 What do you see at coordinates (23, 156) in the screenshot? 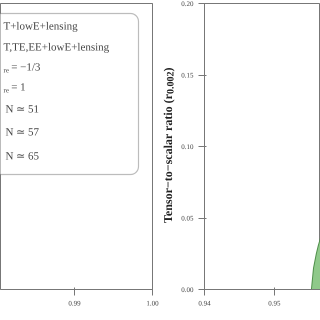
I see `text: N ≃ 65` at bounding box center [23, 156].